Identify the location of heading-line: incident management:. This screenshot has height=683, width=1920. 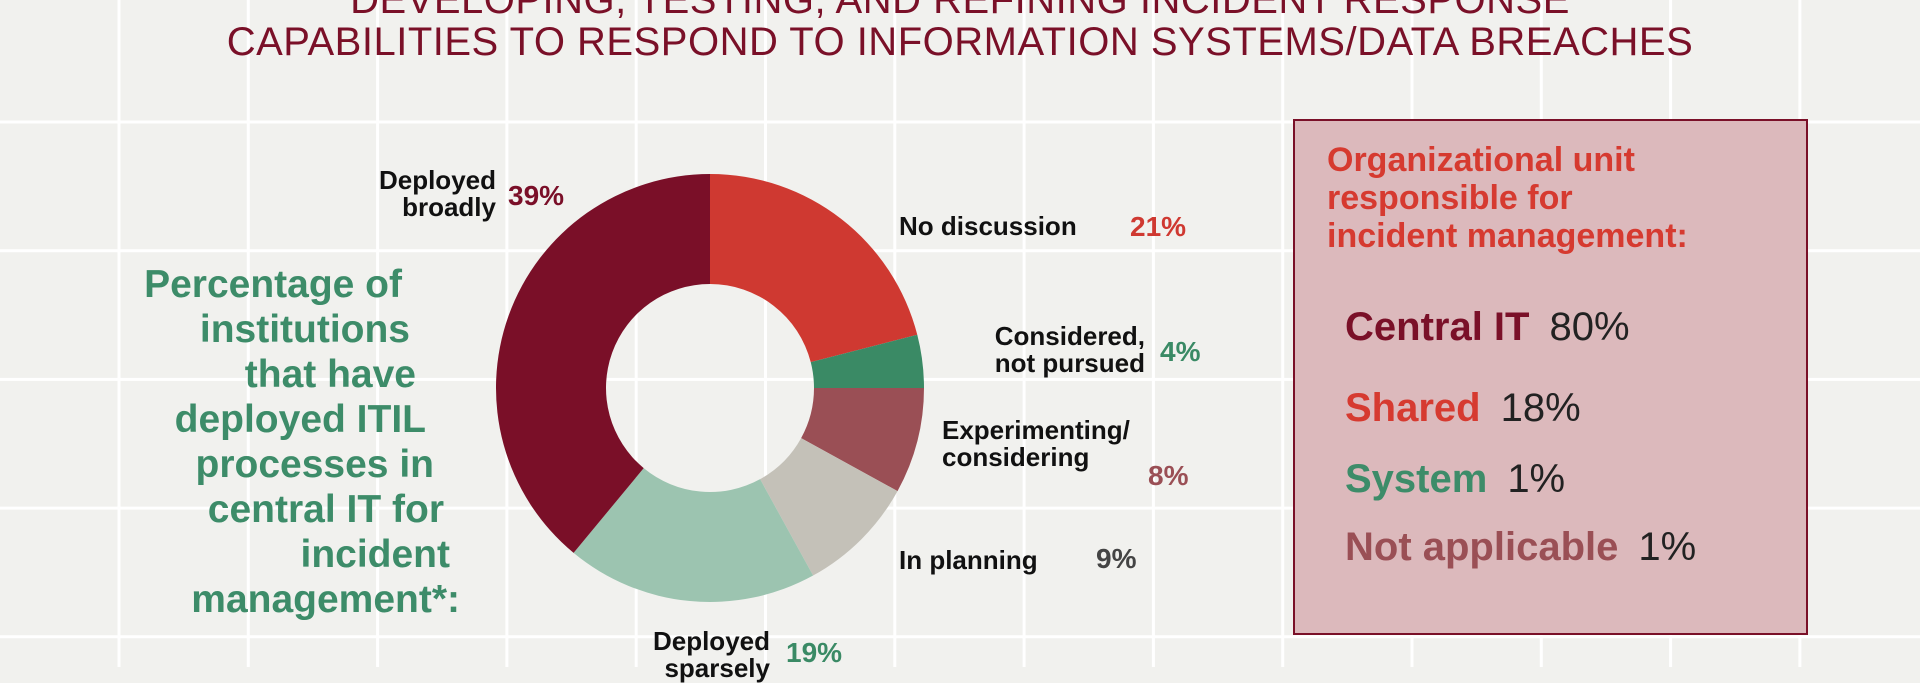
(1507, 236).